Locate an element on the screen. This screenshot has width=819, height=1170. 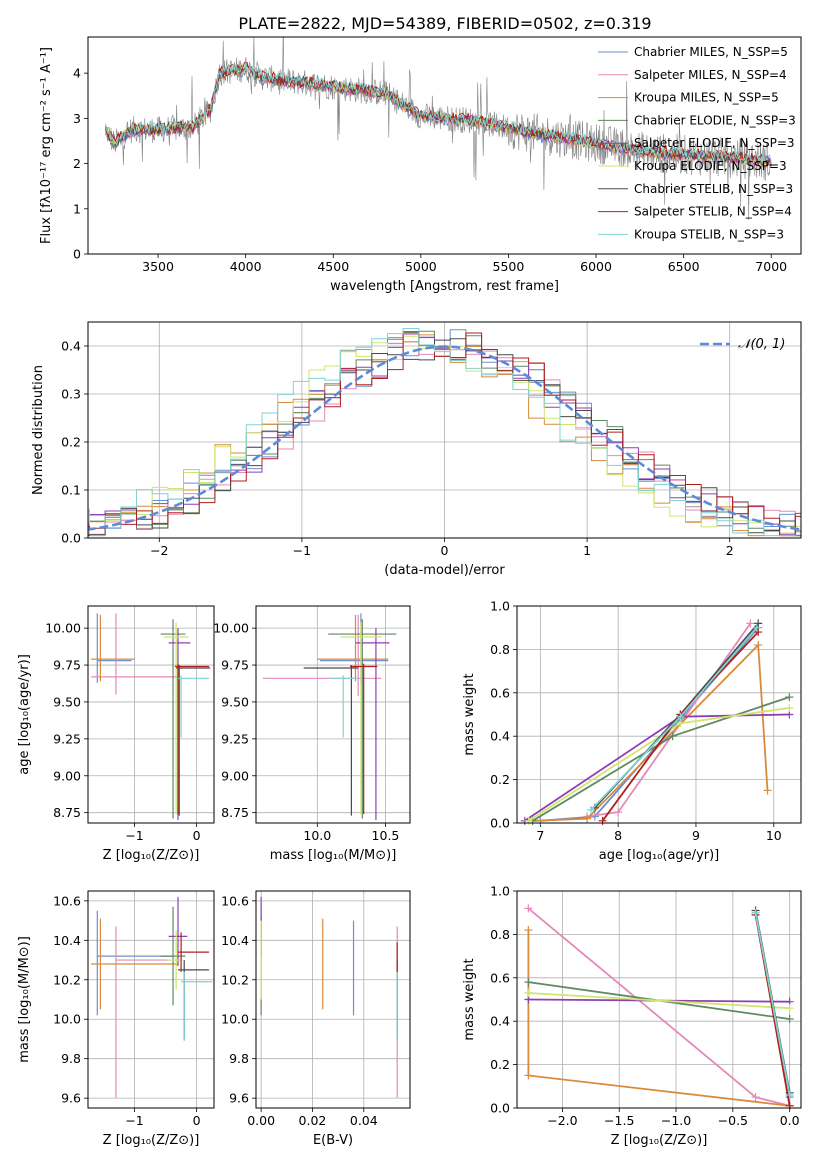
model-spectrum-kroupa-stelib is located at coordinates (438, 113).